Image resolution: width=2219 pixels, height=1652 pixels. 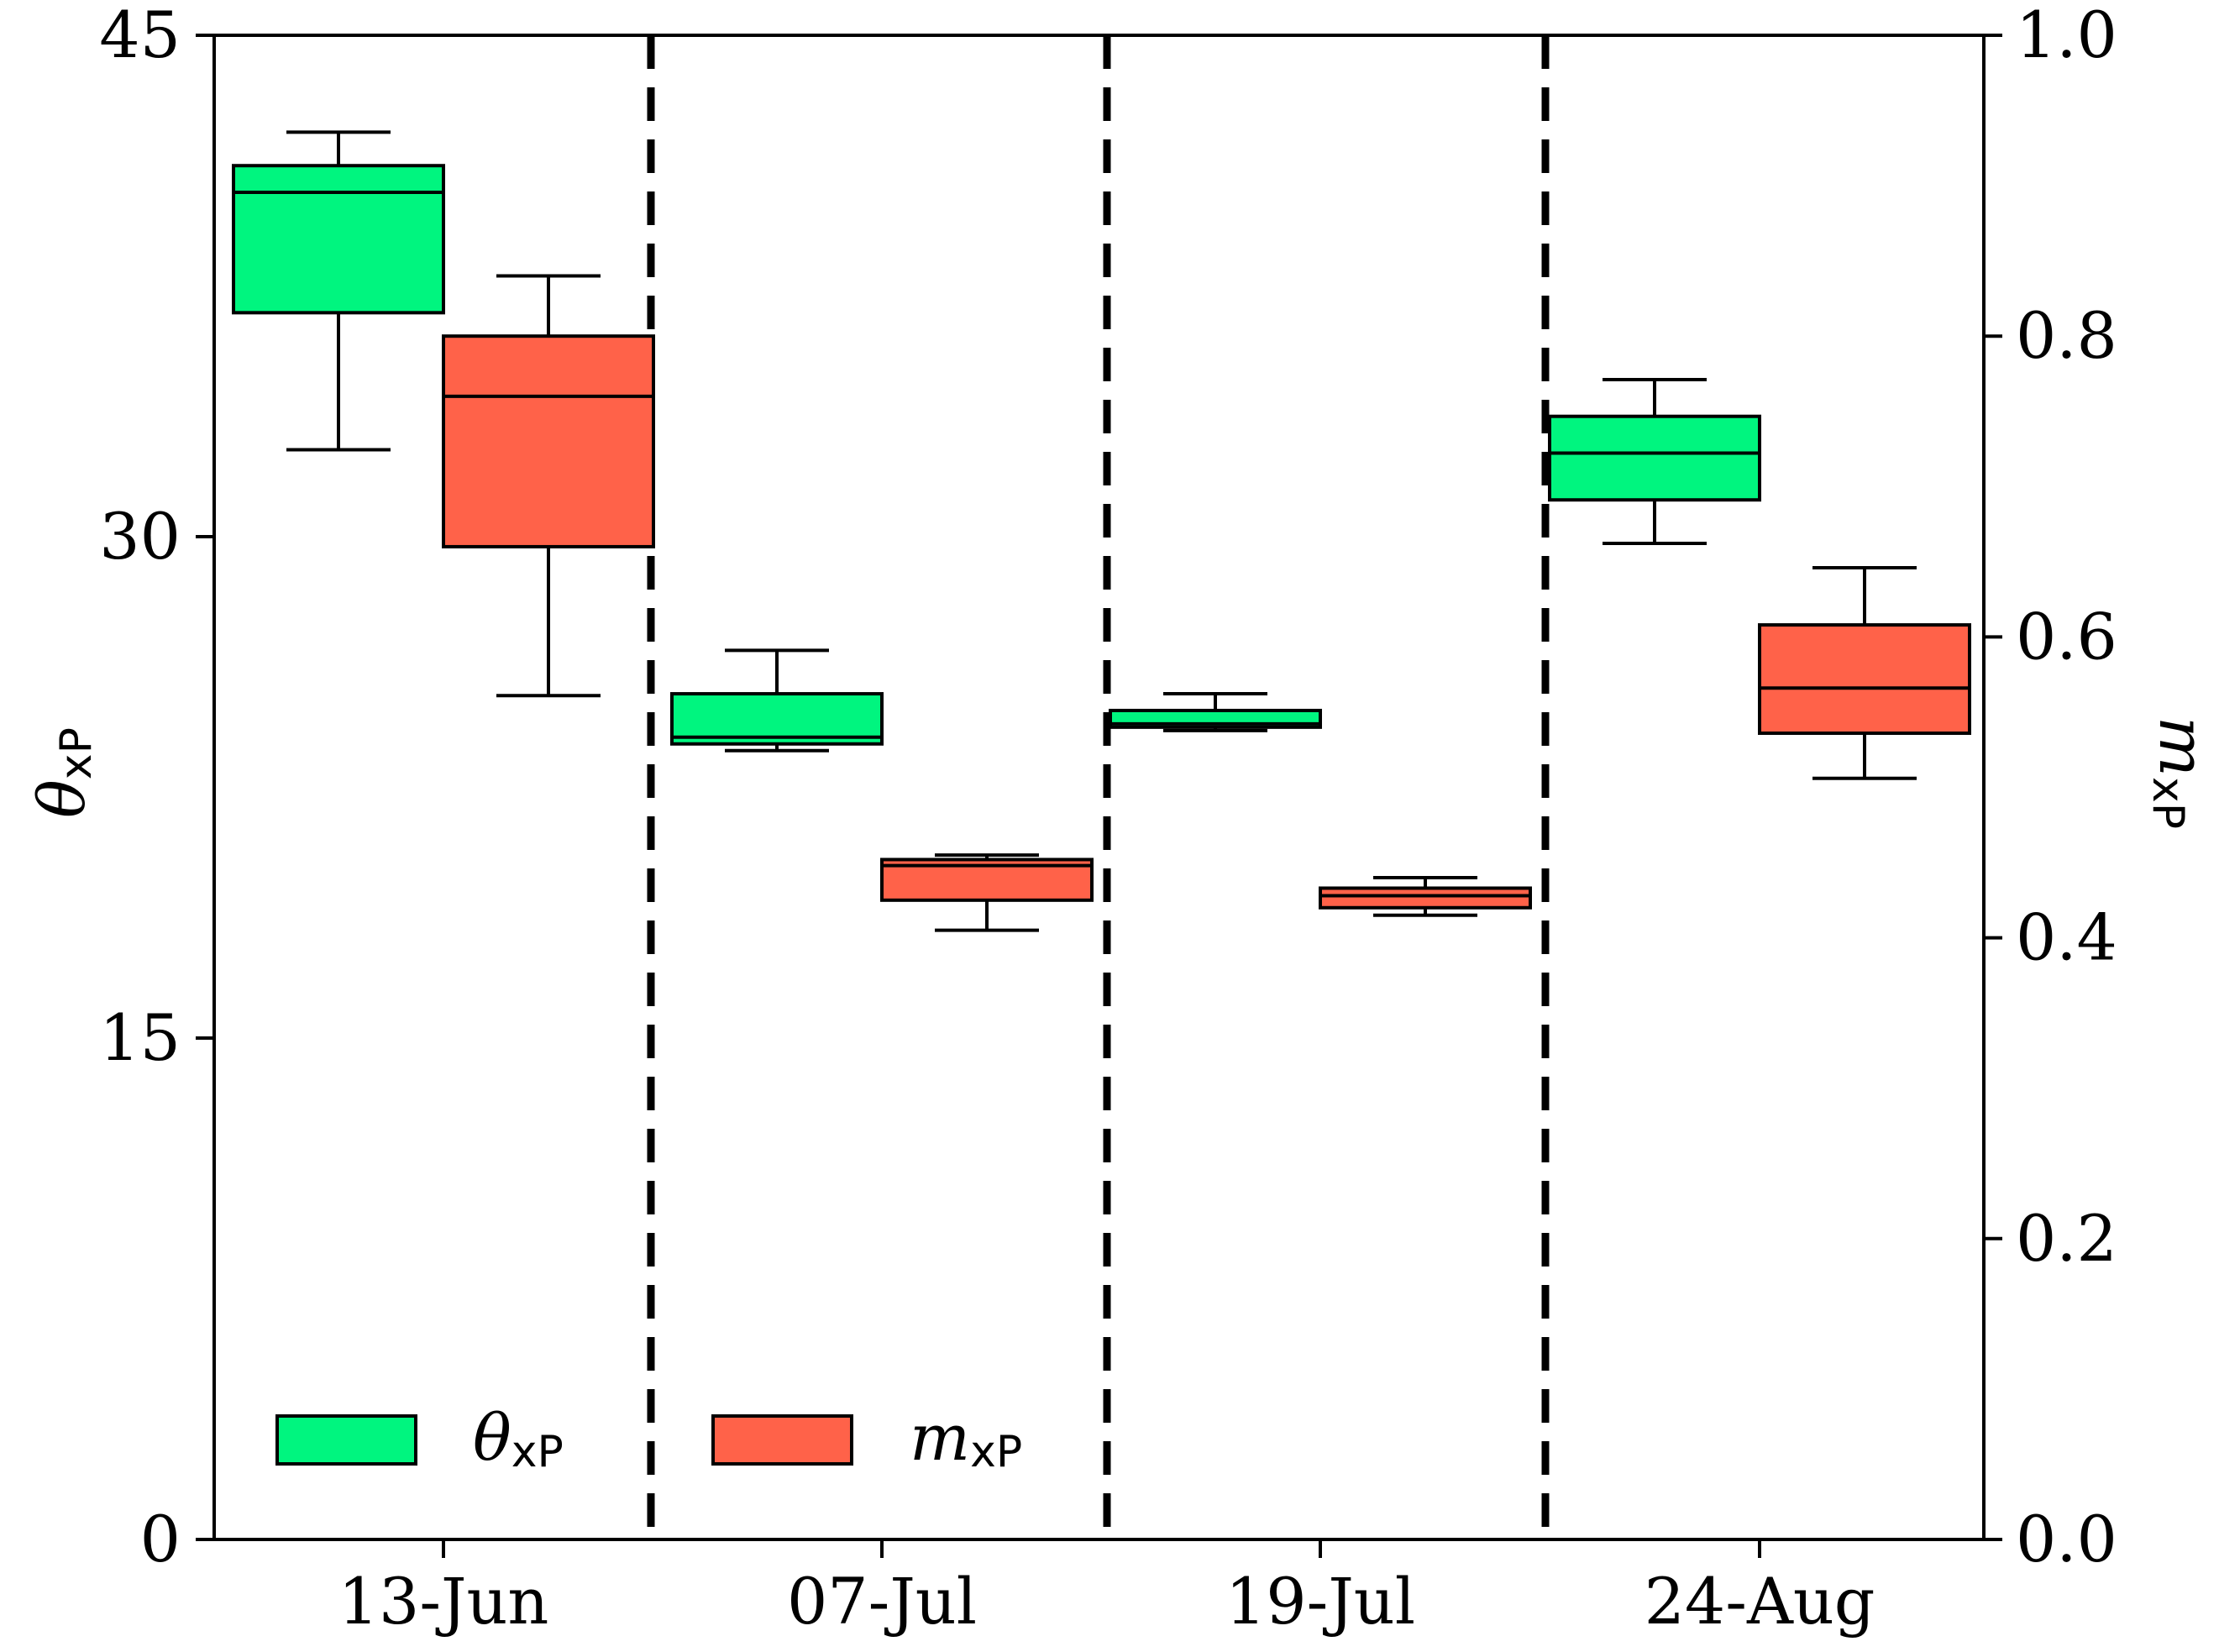 I want to click on right-tick-label: 0.6, so click(x=2066, y=636).